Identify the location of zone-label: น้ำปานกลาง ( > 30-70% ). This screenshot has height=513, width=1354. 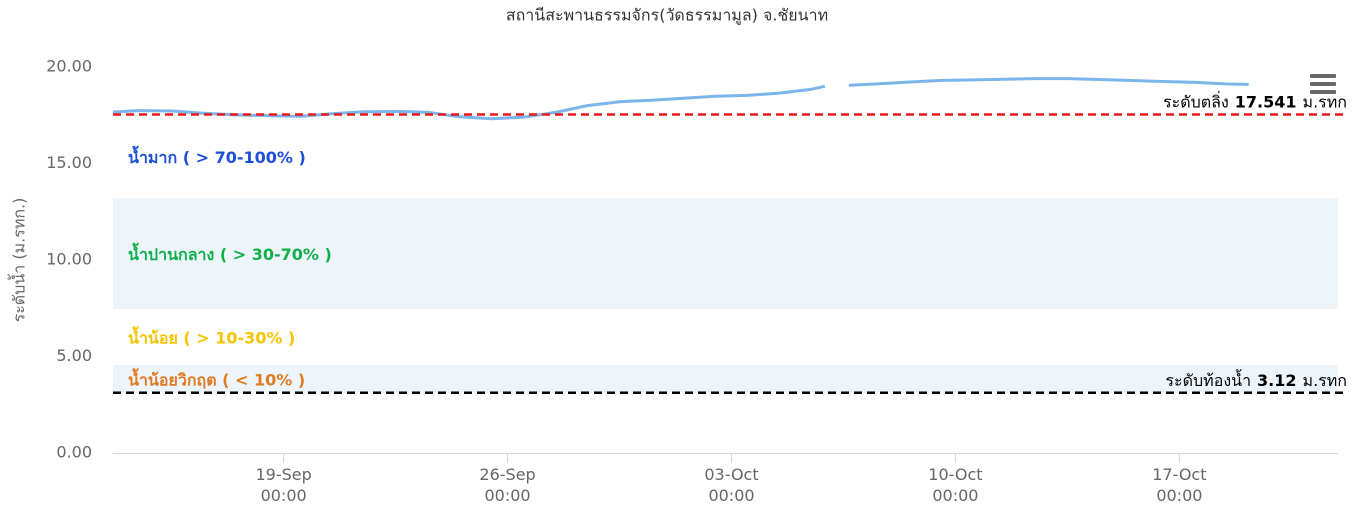
(230, 253).